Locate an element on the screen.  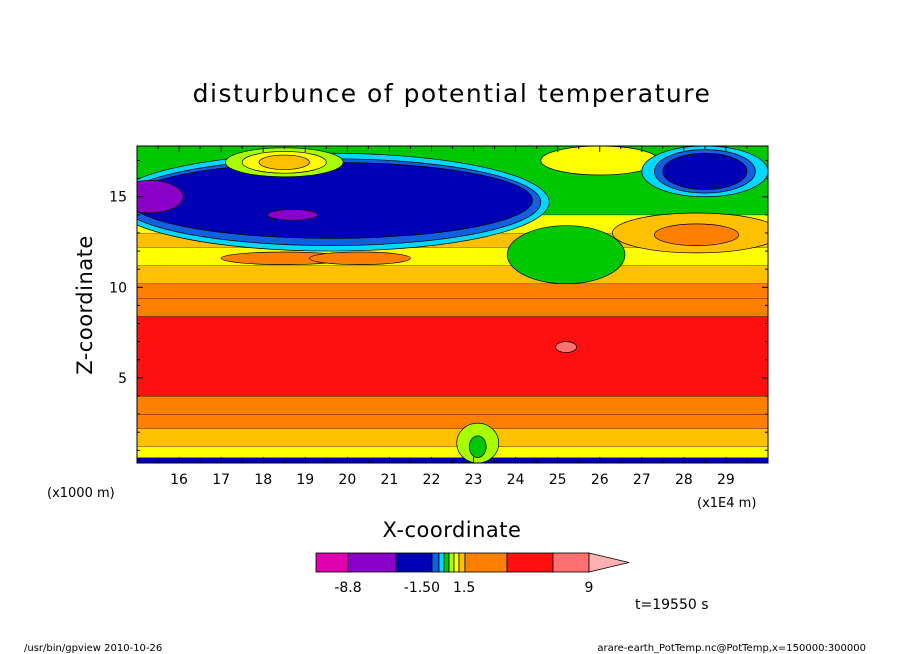
x-tick-label-18: 18 is located at coordinates (263, 480).